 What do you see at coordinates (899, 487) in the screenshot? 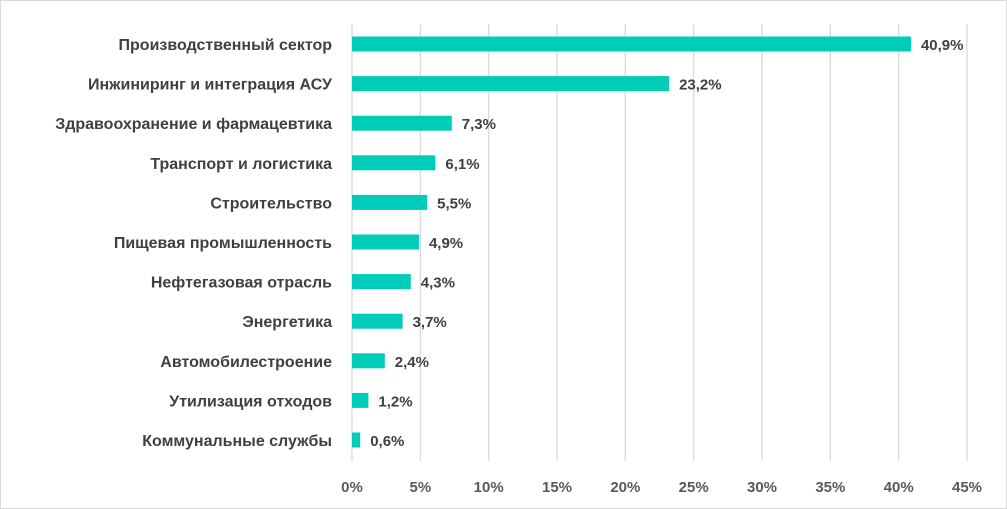
I see `x-tick-label: 40%` at bounding box center [899, 487].